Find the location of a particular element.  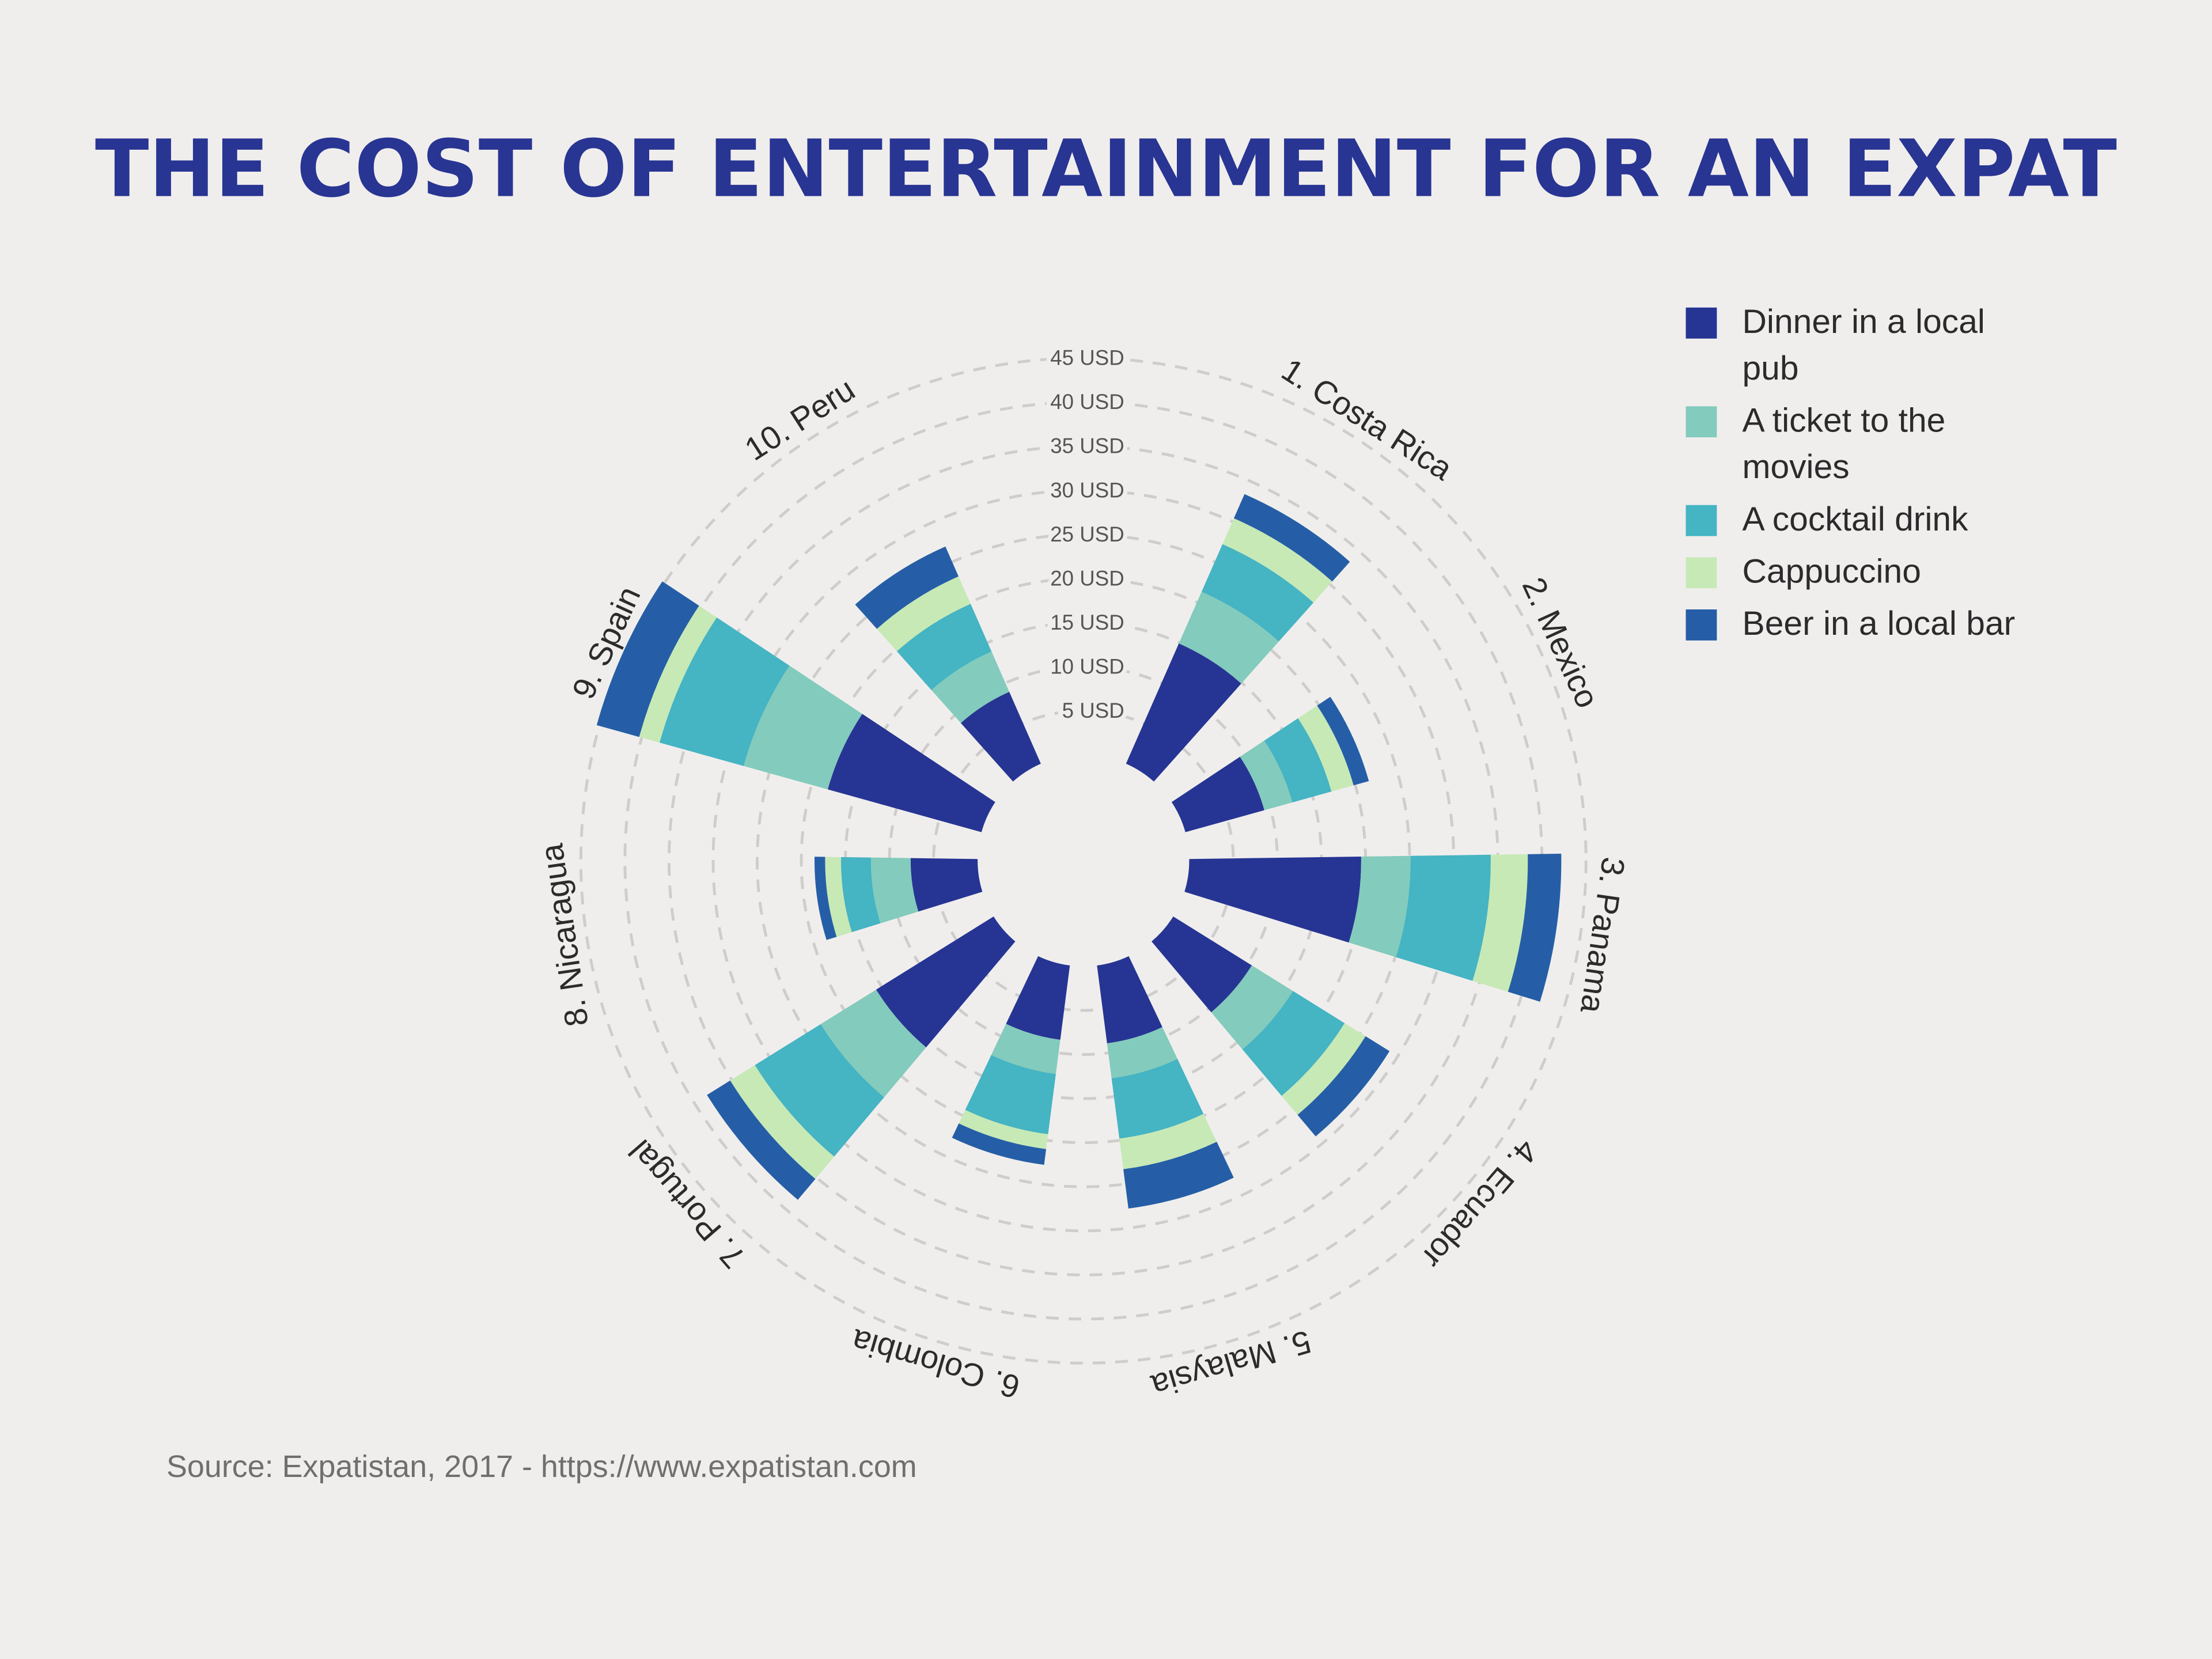

legend-item-beer: Beer in a local bar is located at coordinates (1876, 624).